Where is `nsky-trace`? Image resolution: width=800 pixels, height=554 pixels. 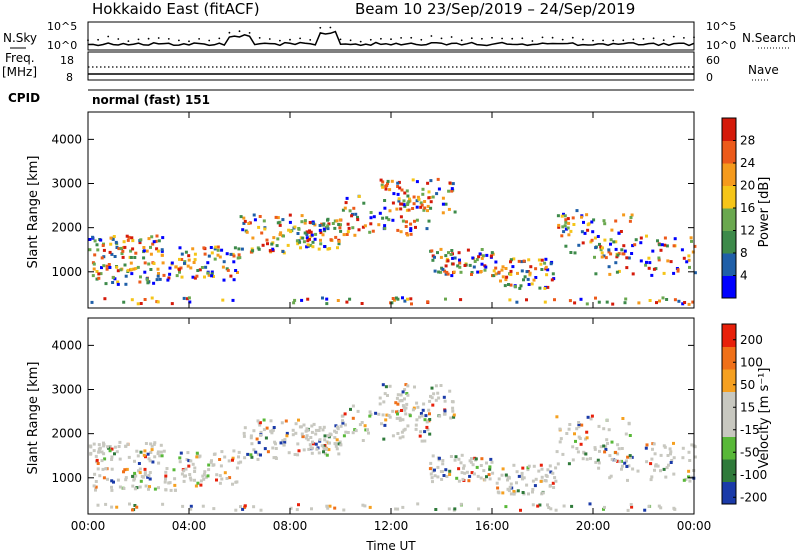 nsky-trace is located at coordinates (391, 38).